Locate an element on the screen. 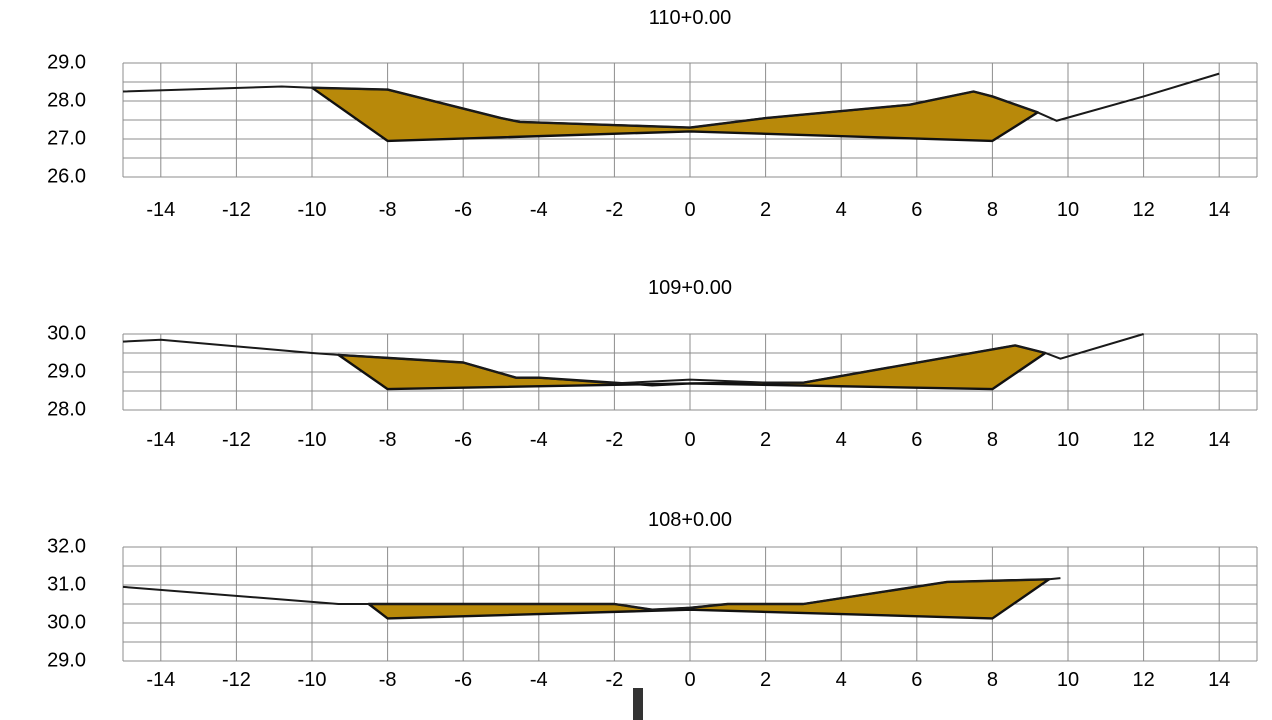  chart-title: 108+0.00 is located at coordinates (690, 520).